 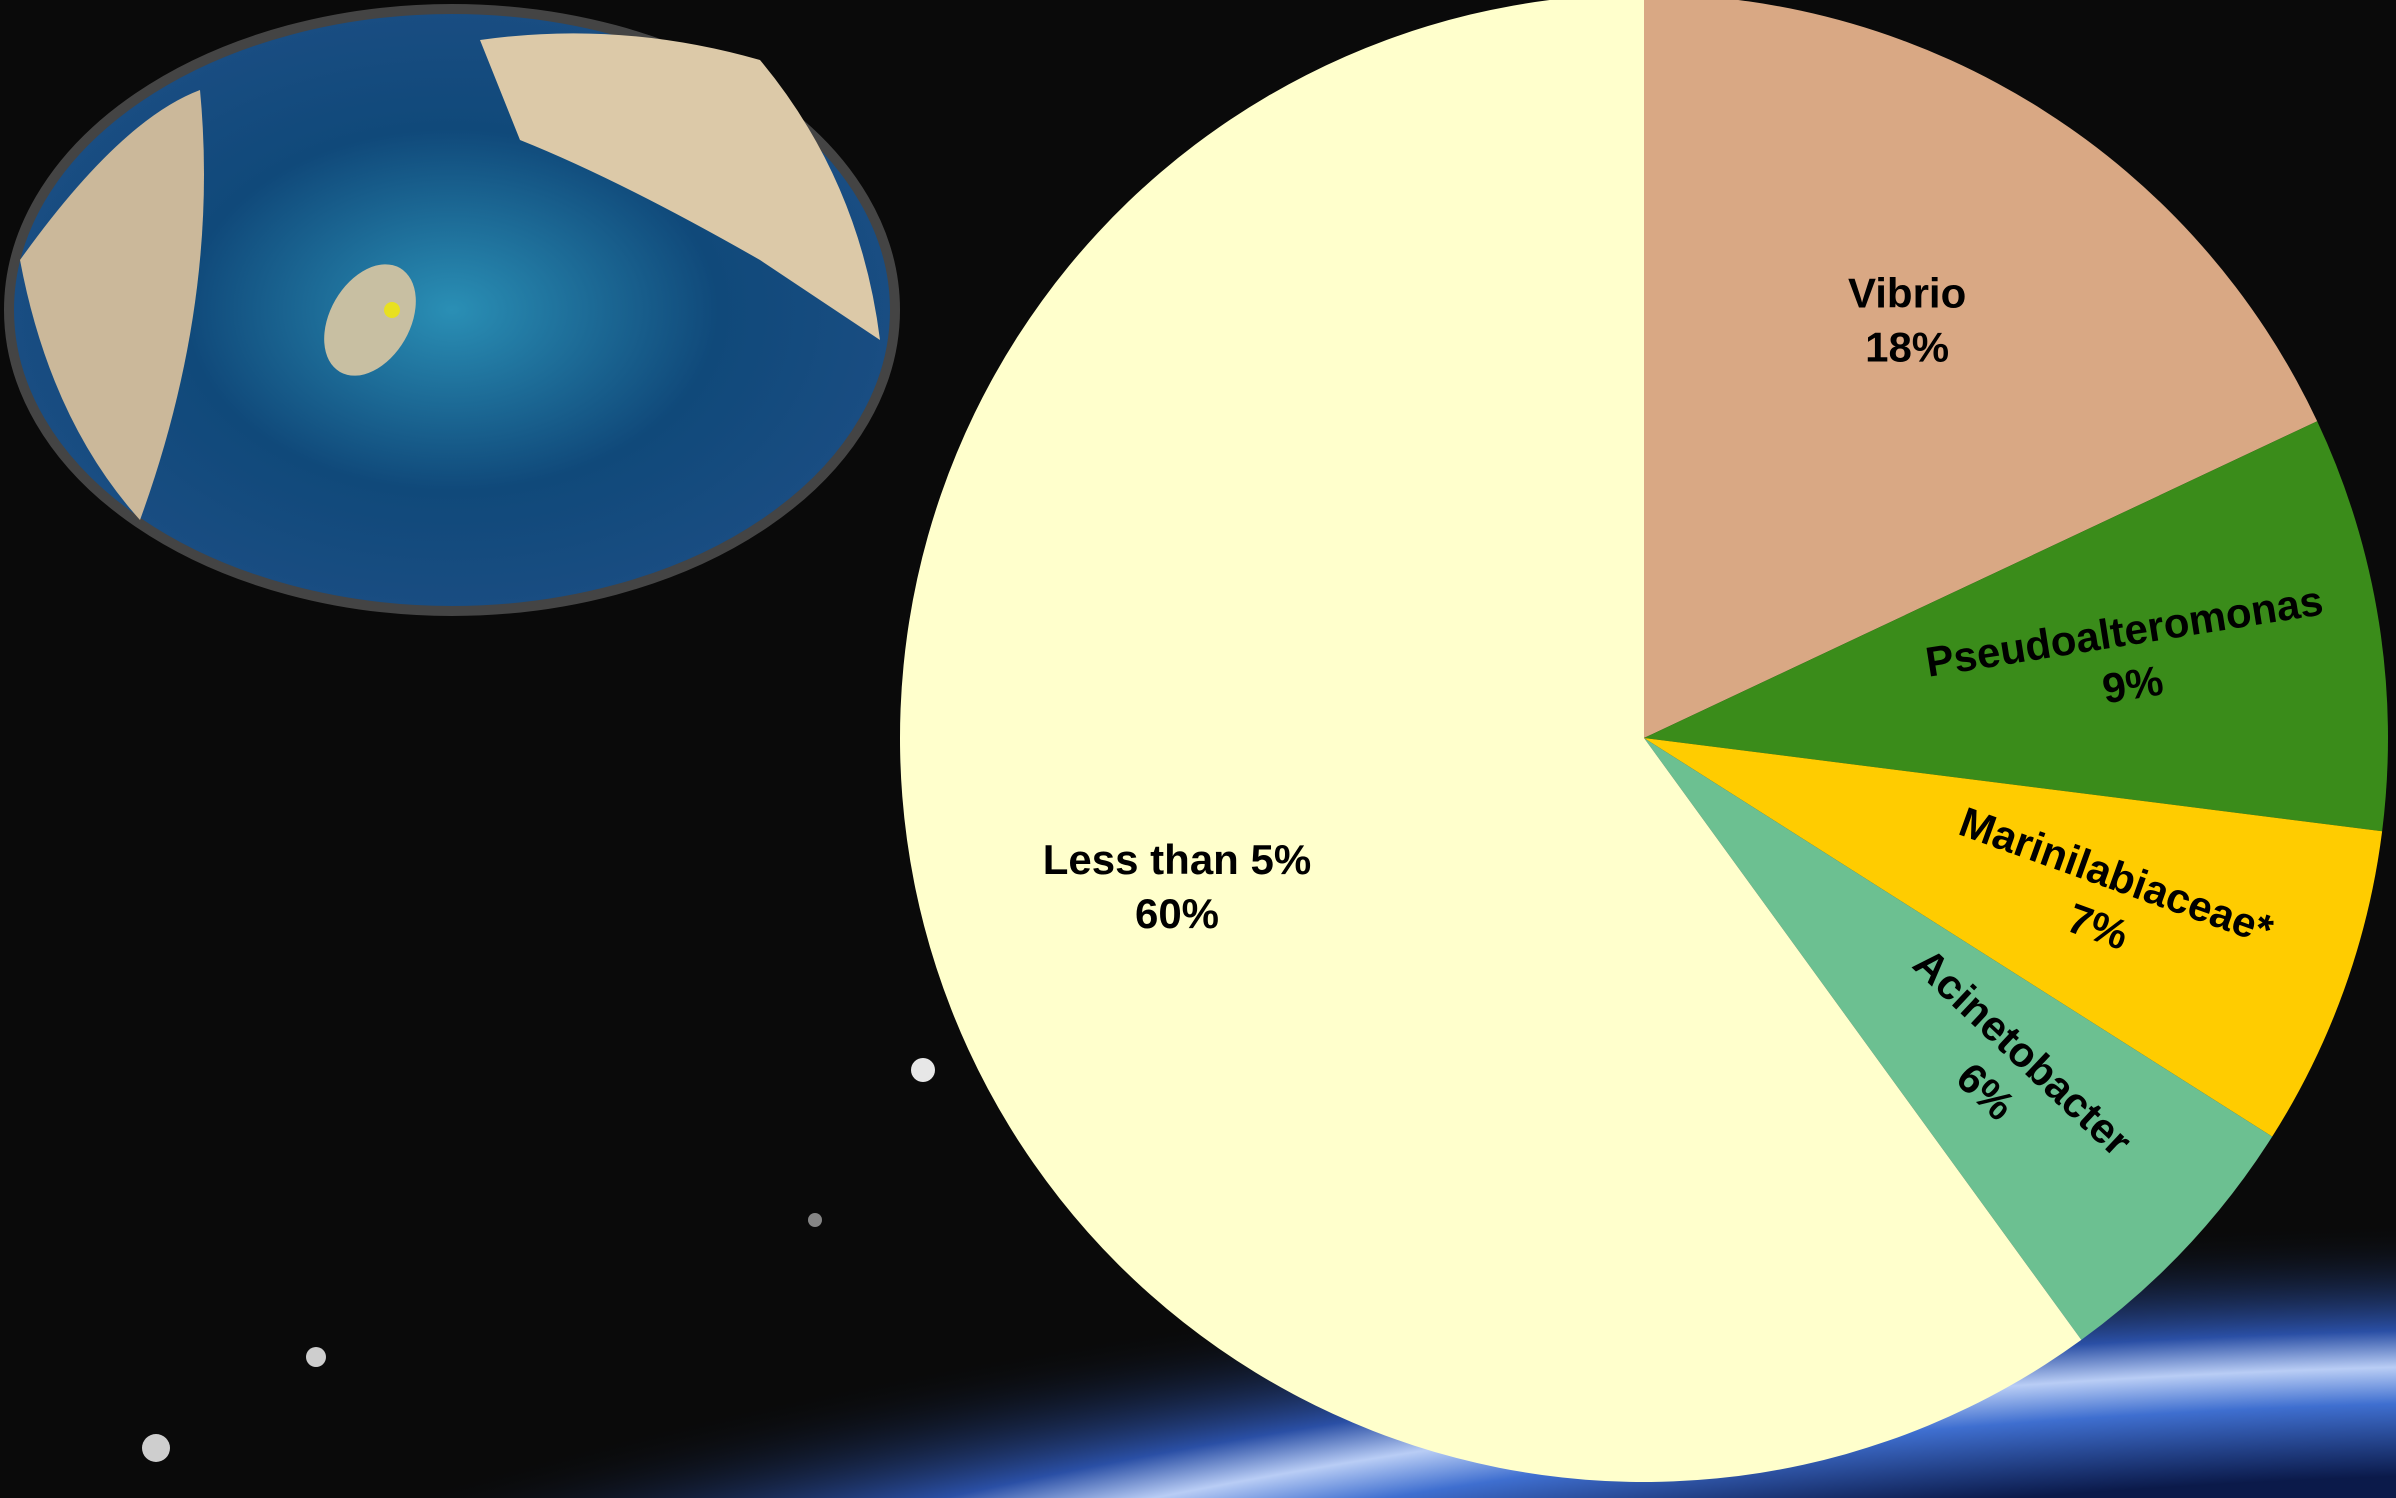 I want to click on slice-value: 18%, so click(x=1907, y=346).